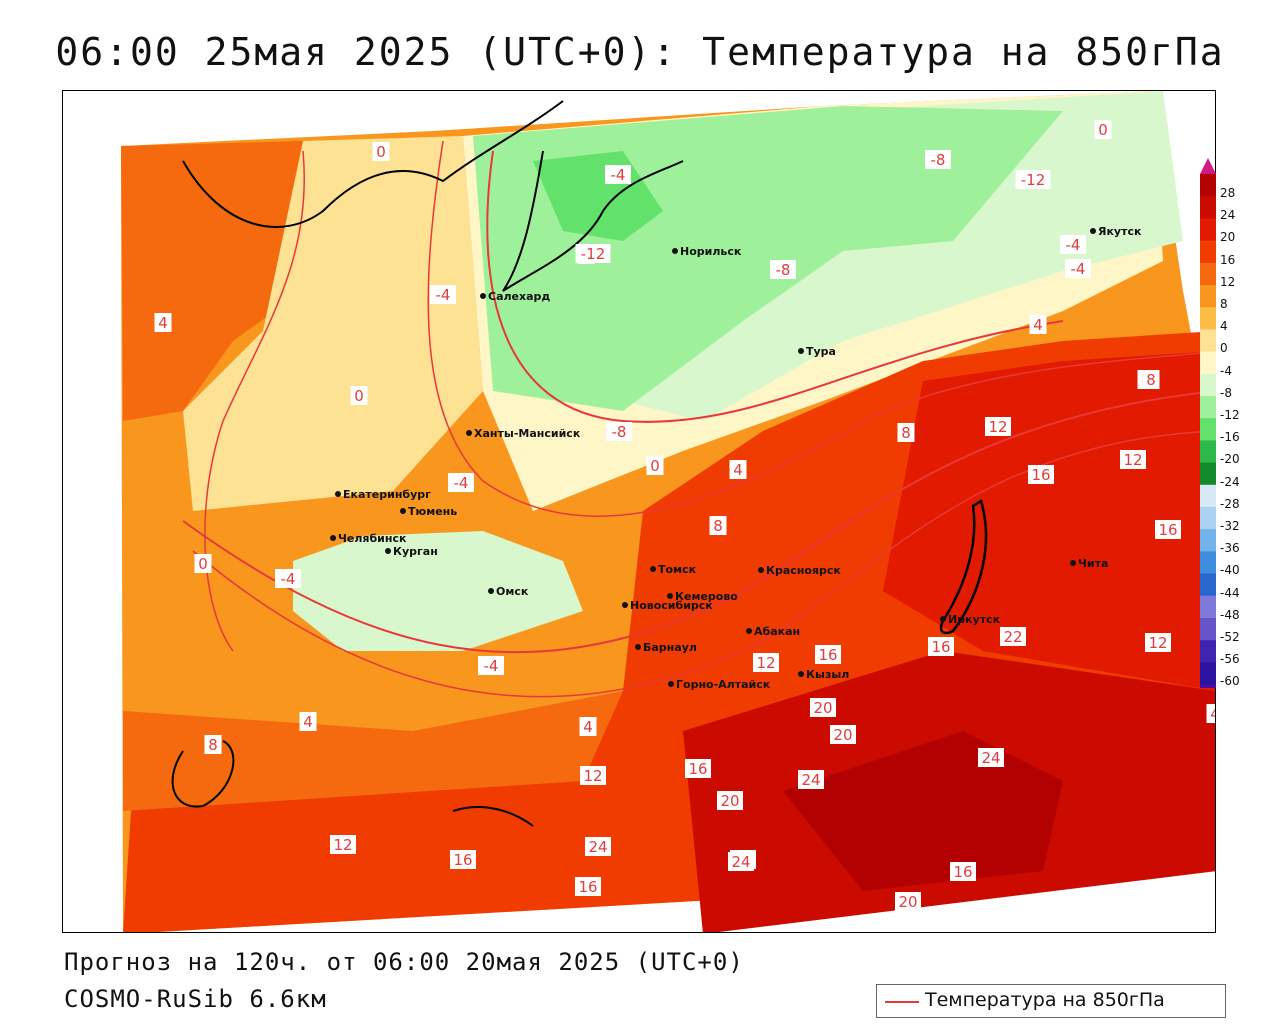 The height and width of the screenshot is (1024, 1280). I want to click on isotherm-label: 12, so click(766, 662).